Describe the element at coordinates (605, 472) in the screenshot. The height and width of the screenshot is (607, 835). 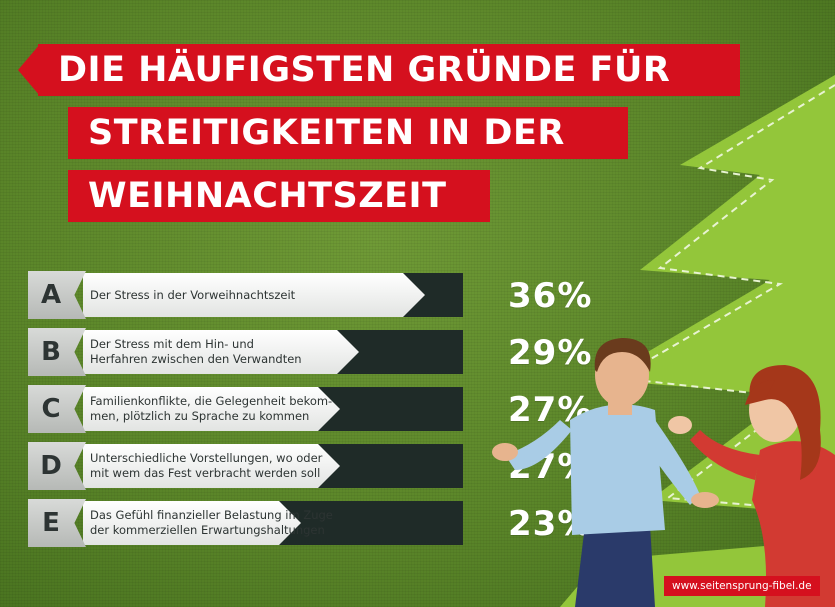
I see `man-figure` at that location.